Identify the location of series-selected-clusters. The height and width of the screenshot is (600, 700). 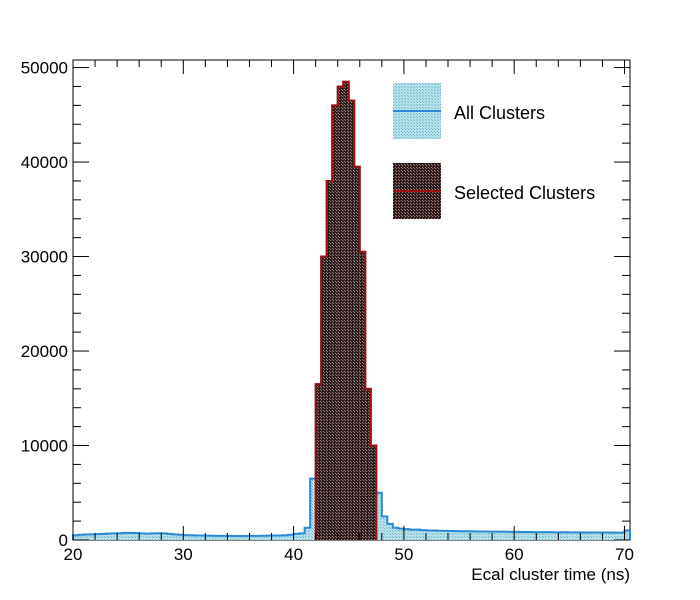
(346, 310).